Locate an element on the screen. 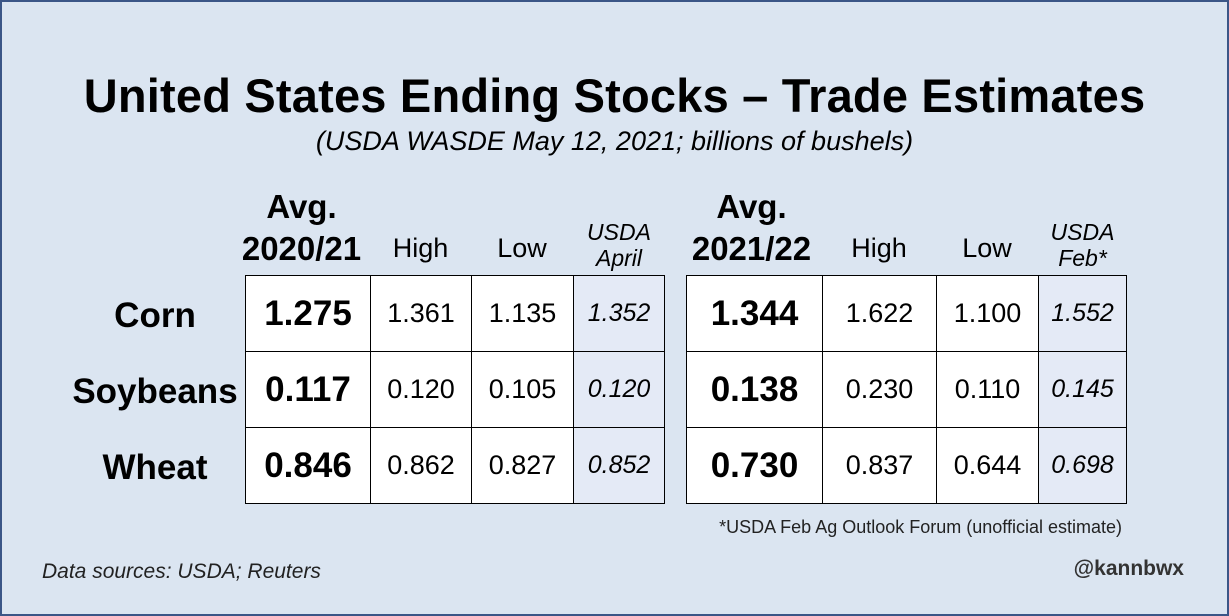 The width and height of the screenshot is (1229, 616). data-cell: 1.361 is located at coordinates (421, 313).